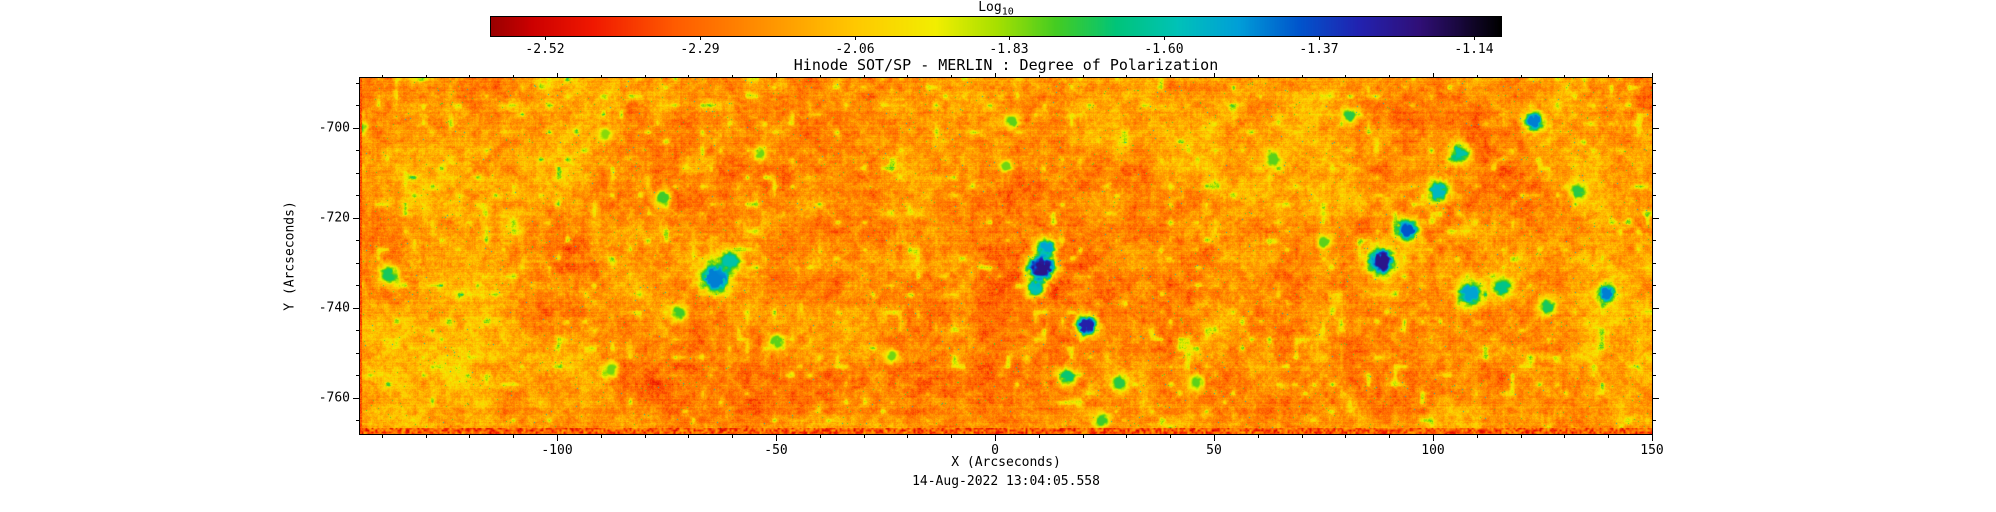 The height and width of the screenshot is (512, 1996). What do you see at coordinates (1433, 450) in the screenshot?
I see `x-tick-label: 100` at bounding box center [1433, 450].